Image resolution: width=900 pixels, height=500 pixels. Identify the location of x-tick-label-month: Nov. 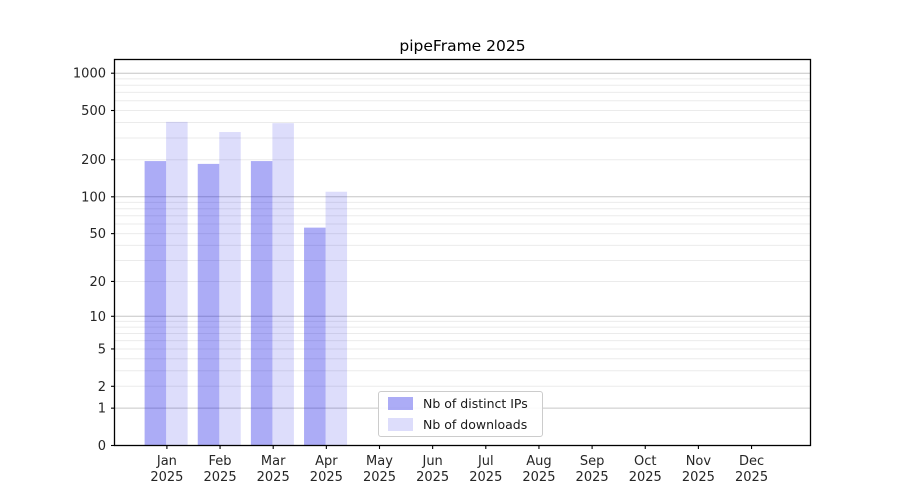
(699, 461).